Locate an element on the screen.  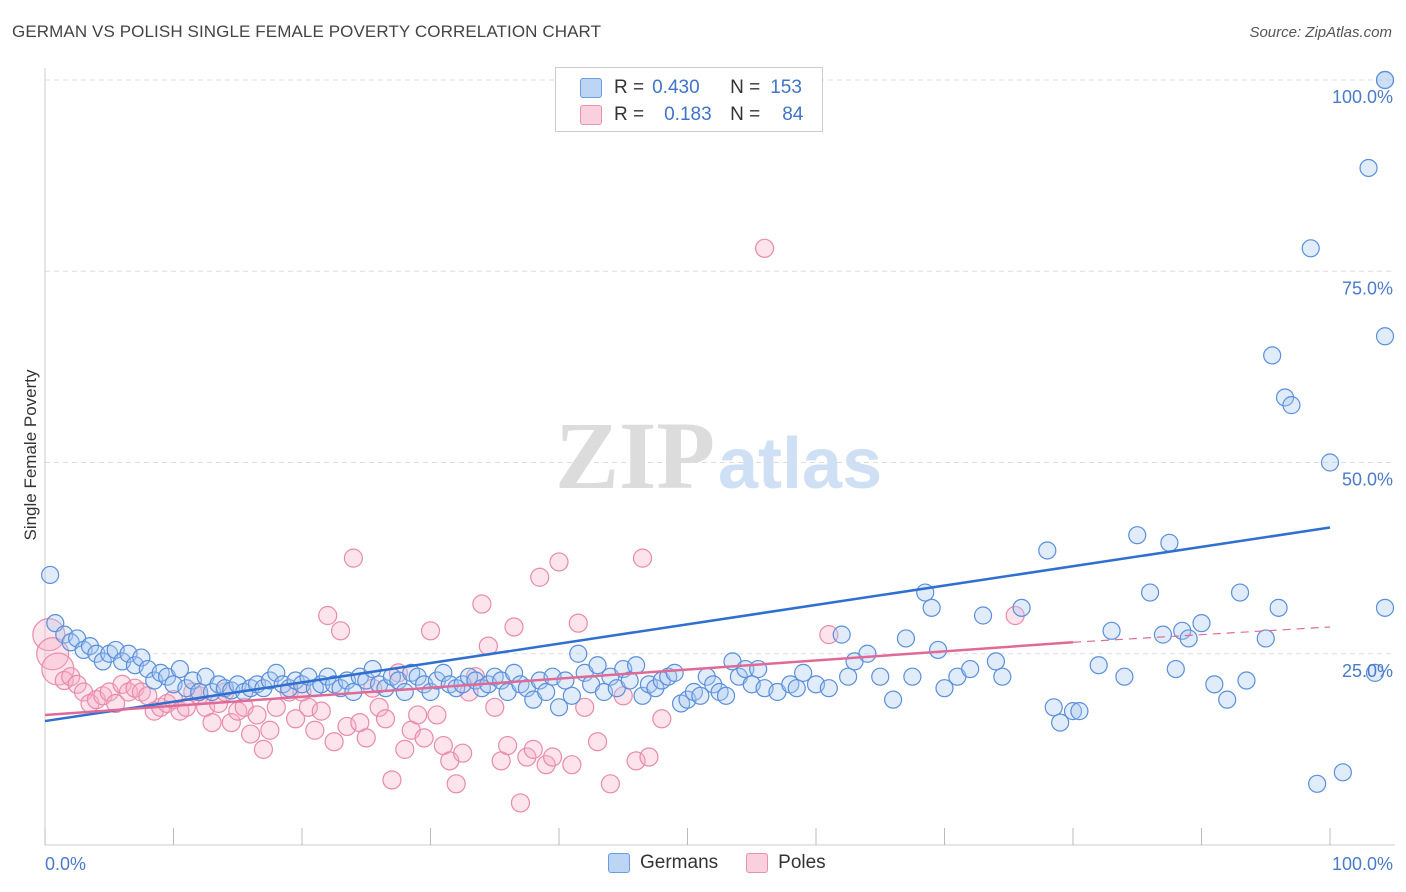
r-value-poles: 0.183 is located at coordinates (688, 114).